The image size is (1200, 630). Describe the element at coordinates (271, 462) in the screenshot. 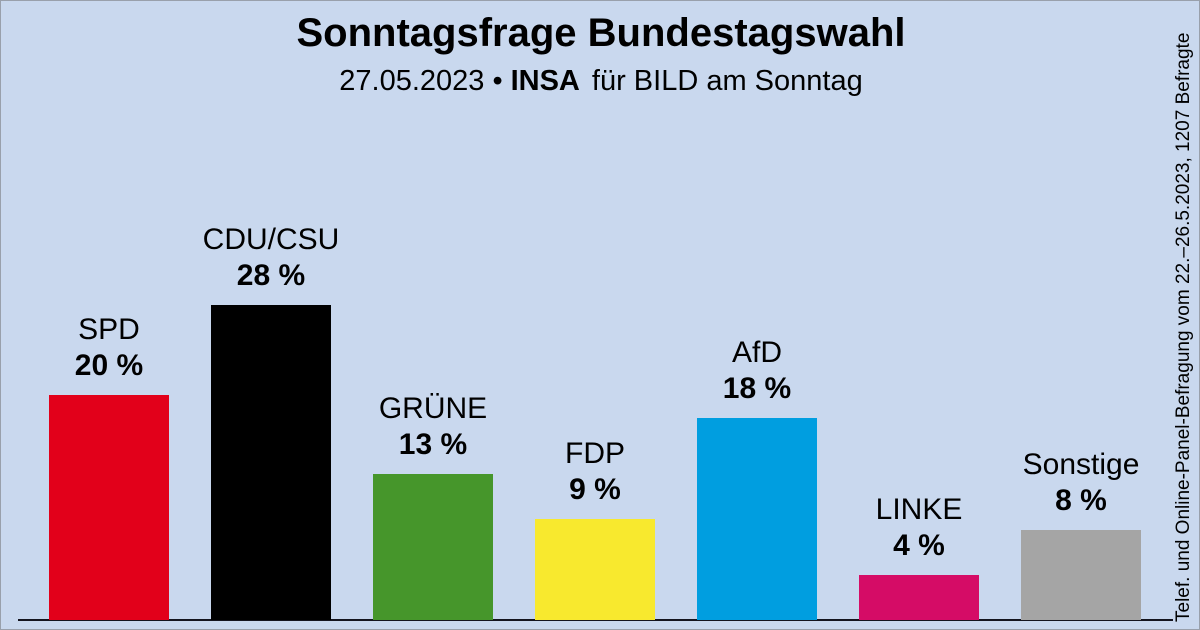

I see `bar-cdu-csu` at that location.